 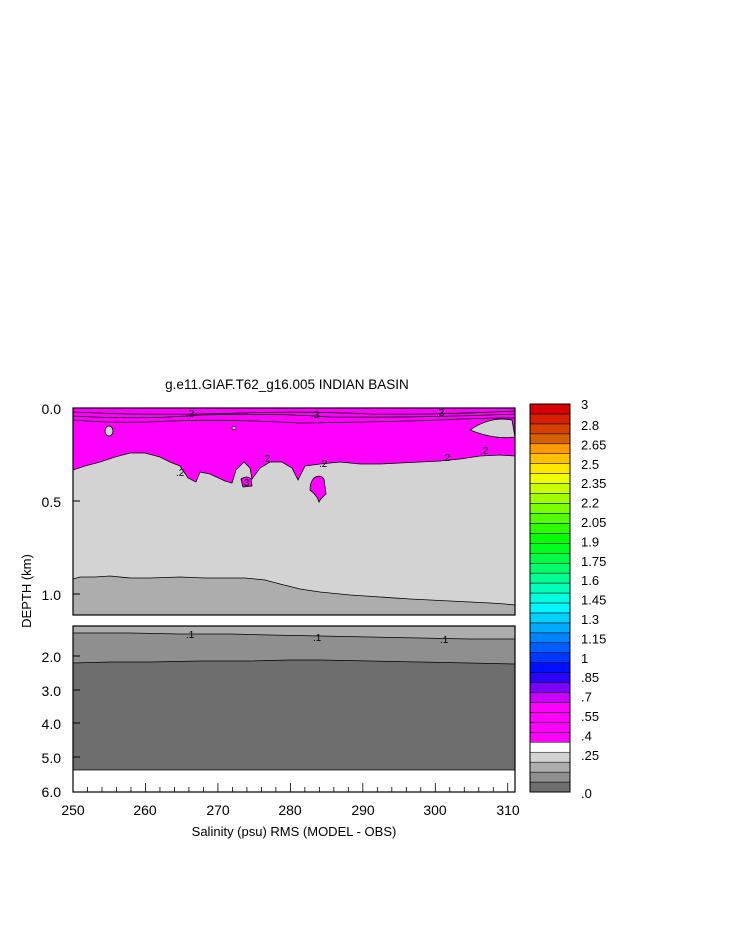 I want to click on upper-contour-labels: .3 .3 .3 .3 .2 .2 .2 .2 .2, so click(x=332, y=448).